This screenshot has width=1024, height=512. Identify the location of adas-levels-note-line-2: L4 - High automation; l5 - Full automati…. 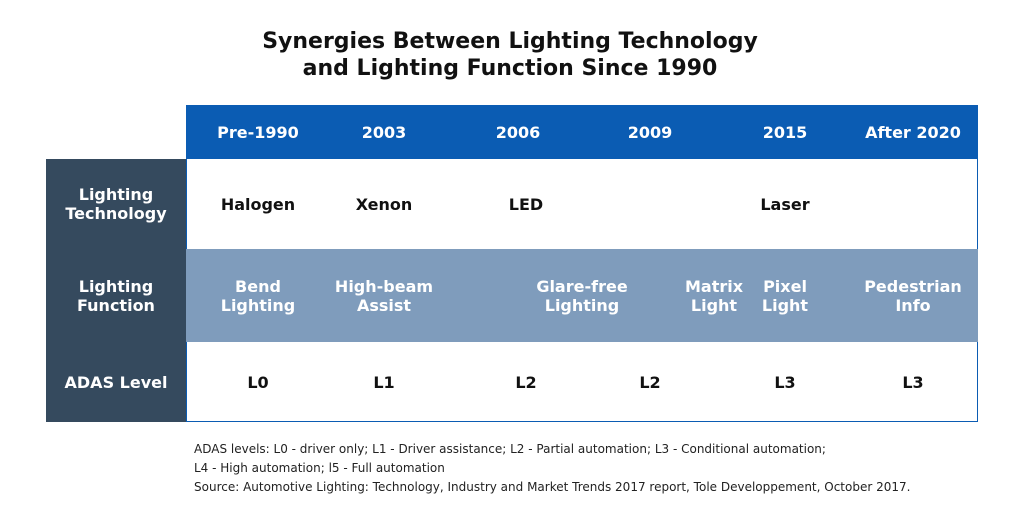
(319, 468).